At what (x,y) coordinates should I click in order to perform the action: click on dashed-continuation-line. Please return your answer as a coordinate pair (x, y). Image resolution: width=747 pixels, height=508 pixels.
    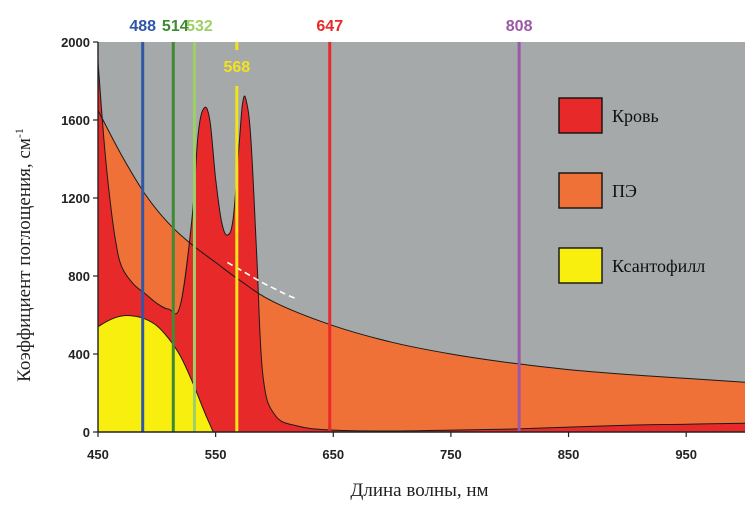
    Looking at the image, I should click on (263, 281).